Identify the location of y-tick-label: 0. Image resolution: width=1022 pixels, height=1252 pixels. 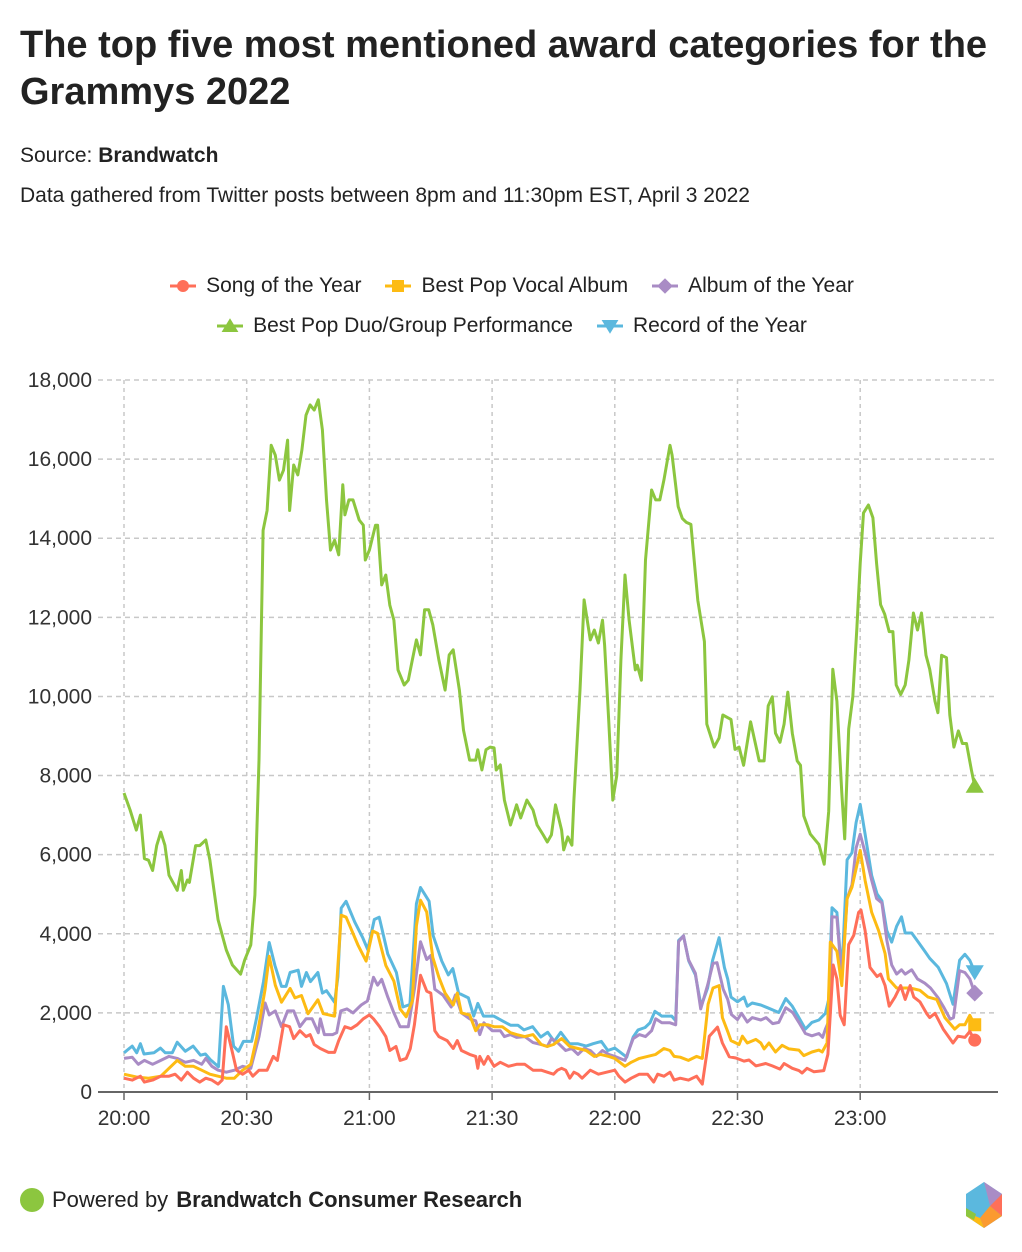
(86, 1092).